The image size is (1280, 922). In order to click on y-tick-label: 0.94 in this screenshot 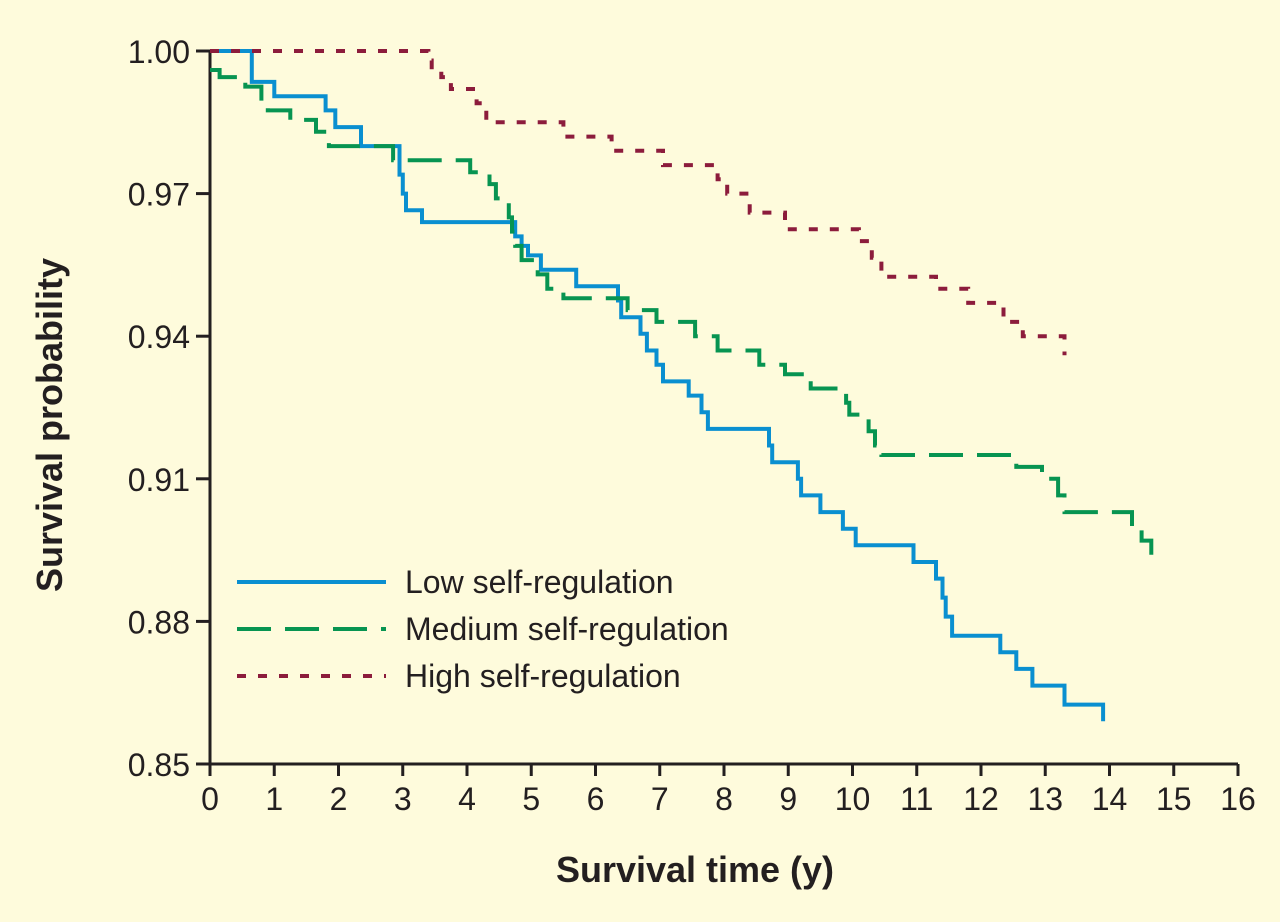, I will do `click(159, 337)`.